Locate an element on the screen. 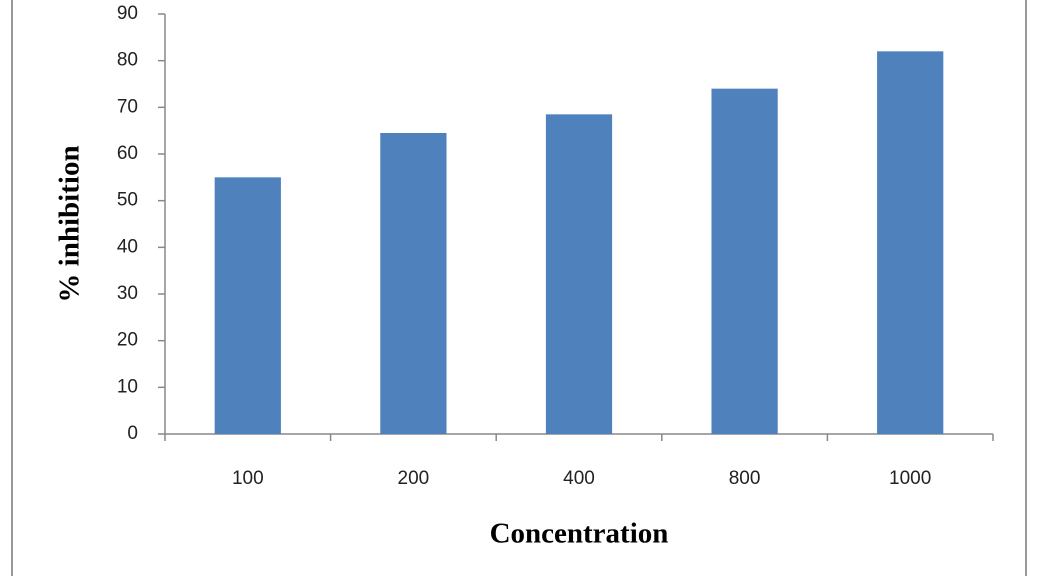 This screenshot has width=1038, height=576. y-tick-label: 60 is located at coordinates (127, 153).